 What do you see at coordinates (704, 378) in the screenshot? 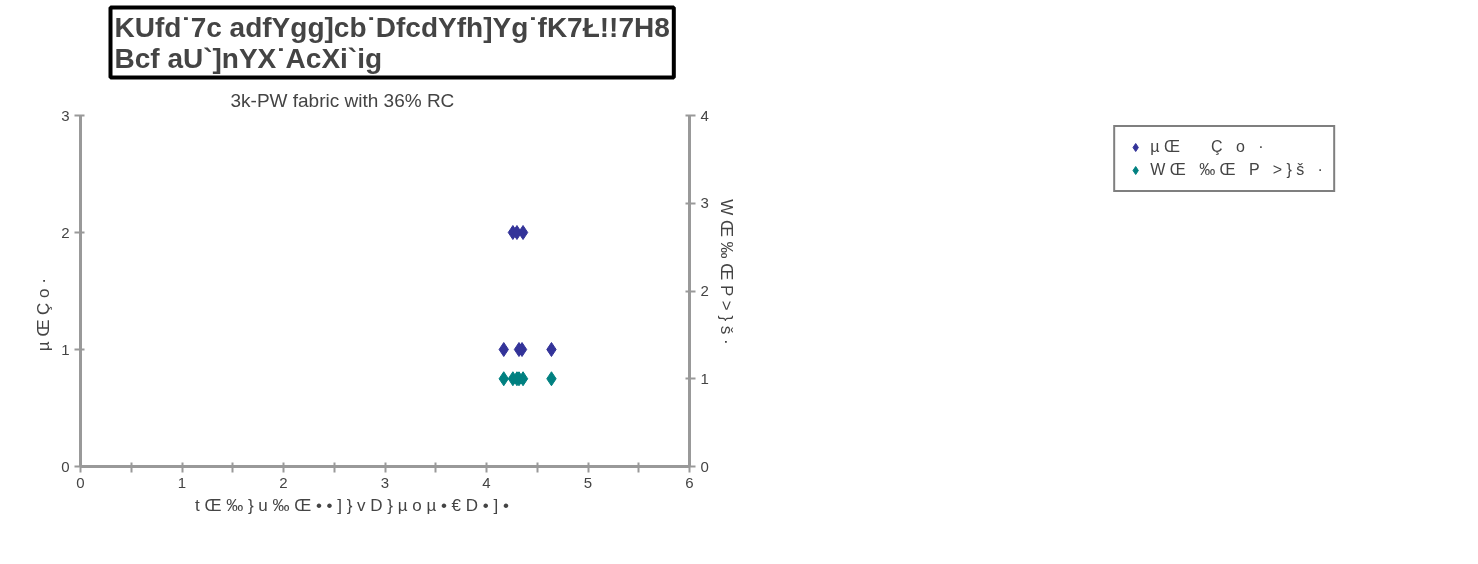
I see `y2-tick-label: 1` at bounding box center [704, 378].